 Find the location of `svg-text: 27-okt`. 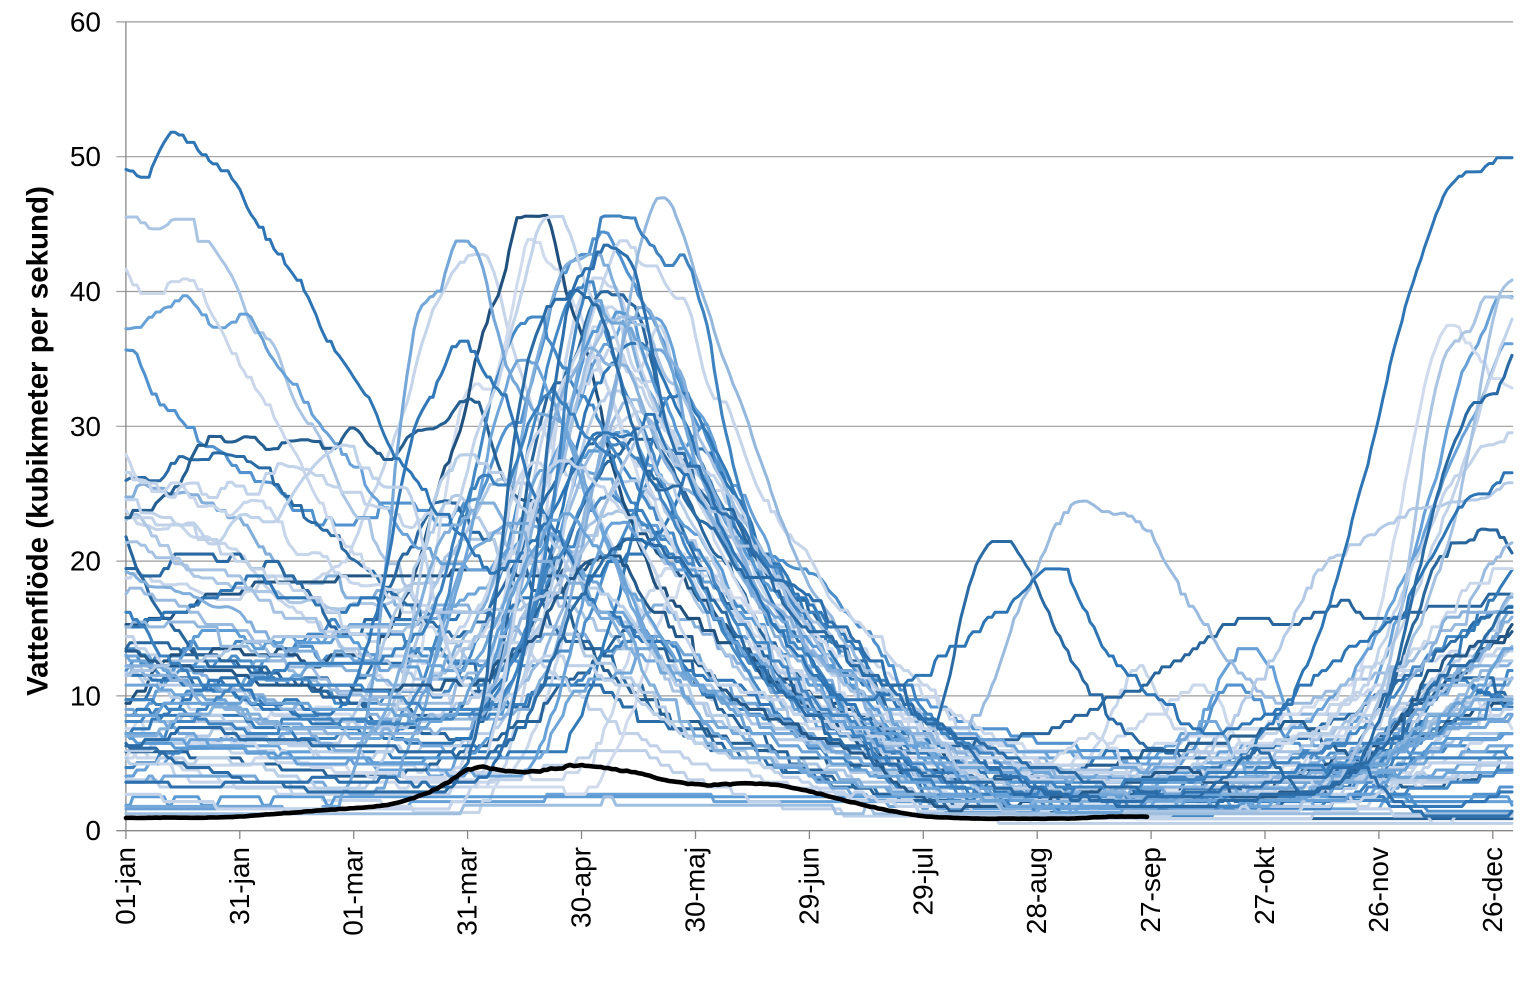

svg-text: 27-okt is located at coordinates (1264, 886).